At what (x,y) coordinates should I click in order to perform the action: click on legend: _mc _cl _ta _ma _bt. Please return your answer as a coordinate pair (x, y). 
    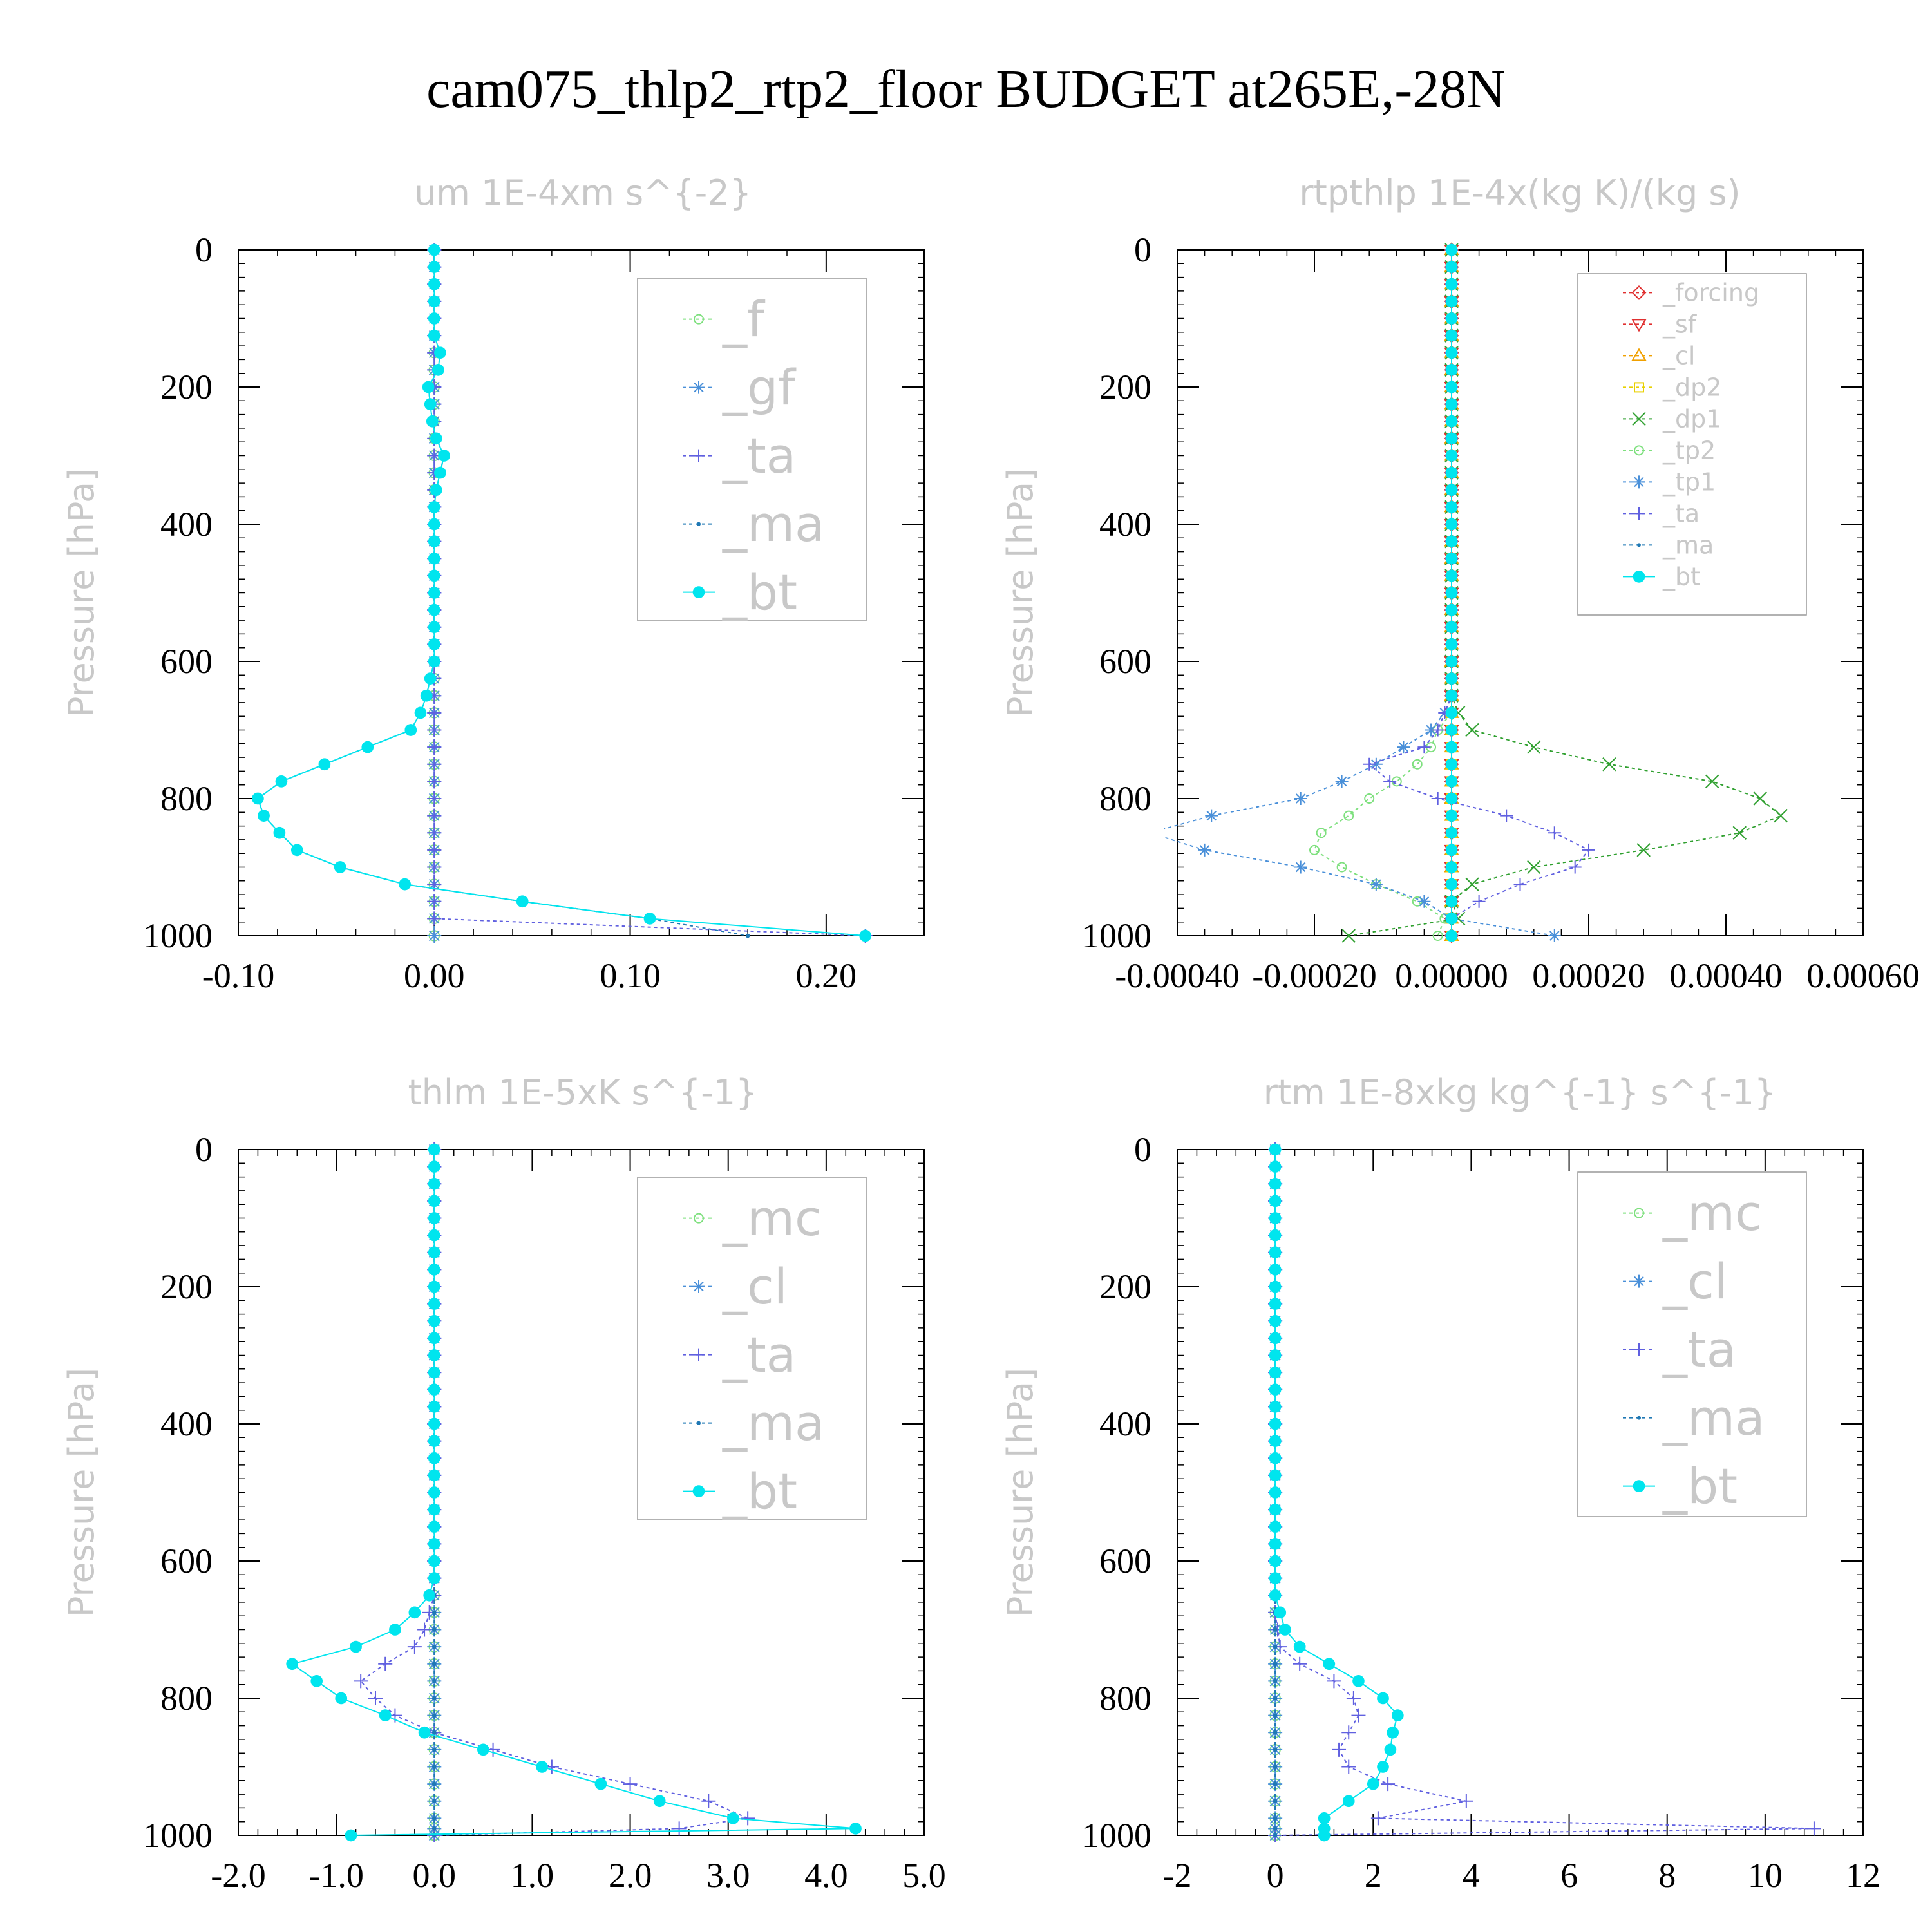
    Looking at the image, I should click on (1692, 1344).